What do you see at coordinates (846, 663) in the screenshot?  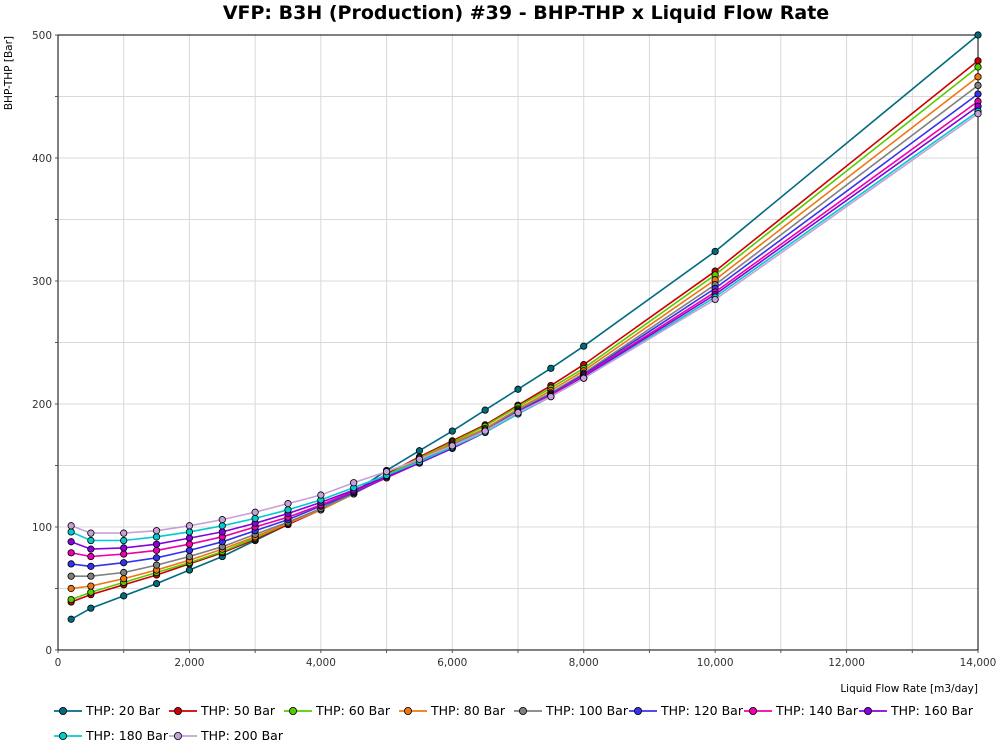 I see `x-tick-label: 12,000` at bounding box center [846, 663].